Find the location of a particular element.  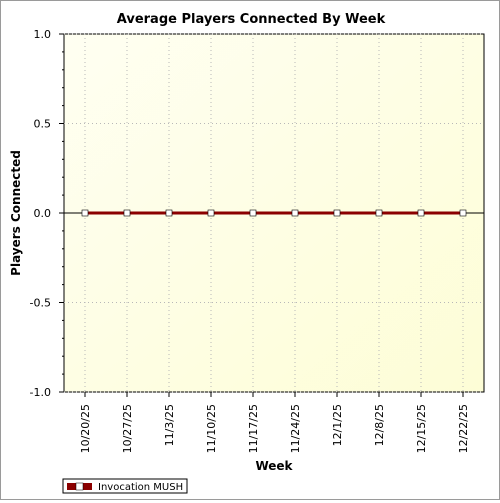

x-tick-label: 12/8/25 is located at coordinates (379, 425).